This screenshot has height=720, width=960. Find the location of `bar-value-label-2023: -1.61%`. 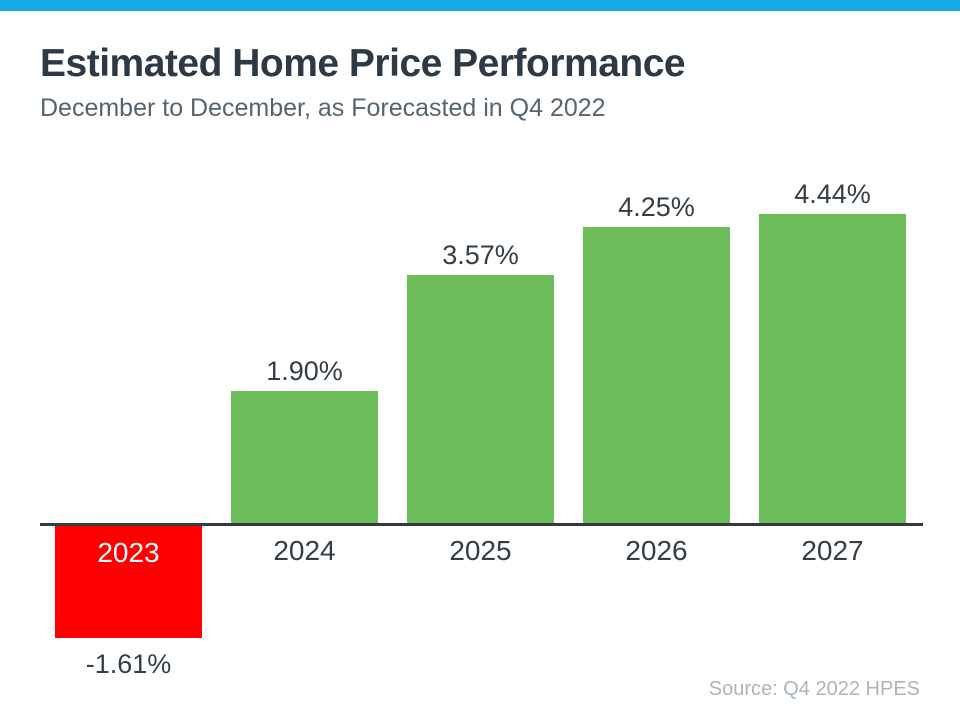

bar-value-label-2023: -1.61% is located at coordinates (128, 664).